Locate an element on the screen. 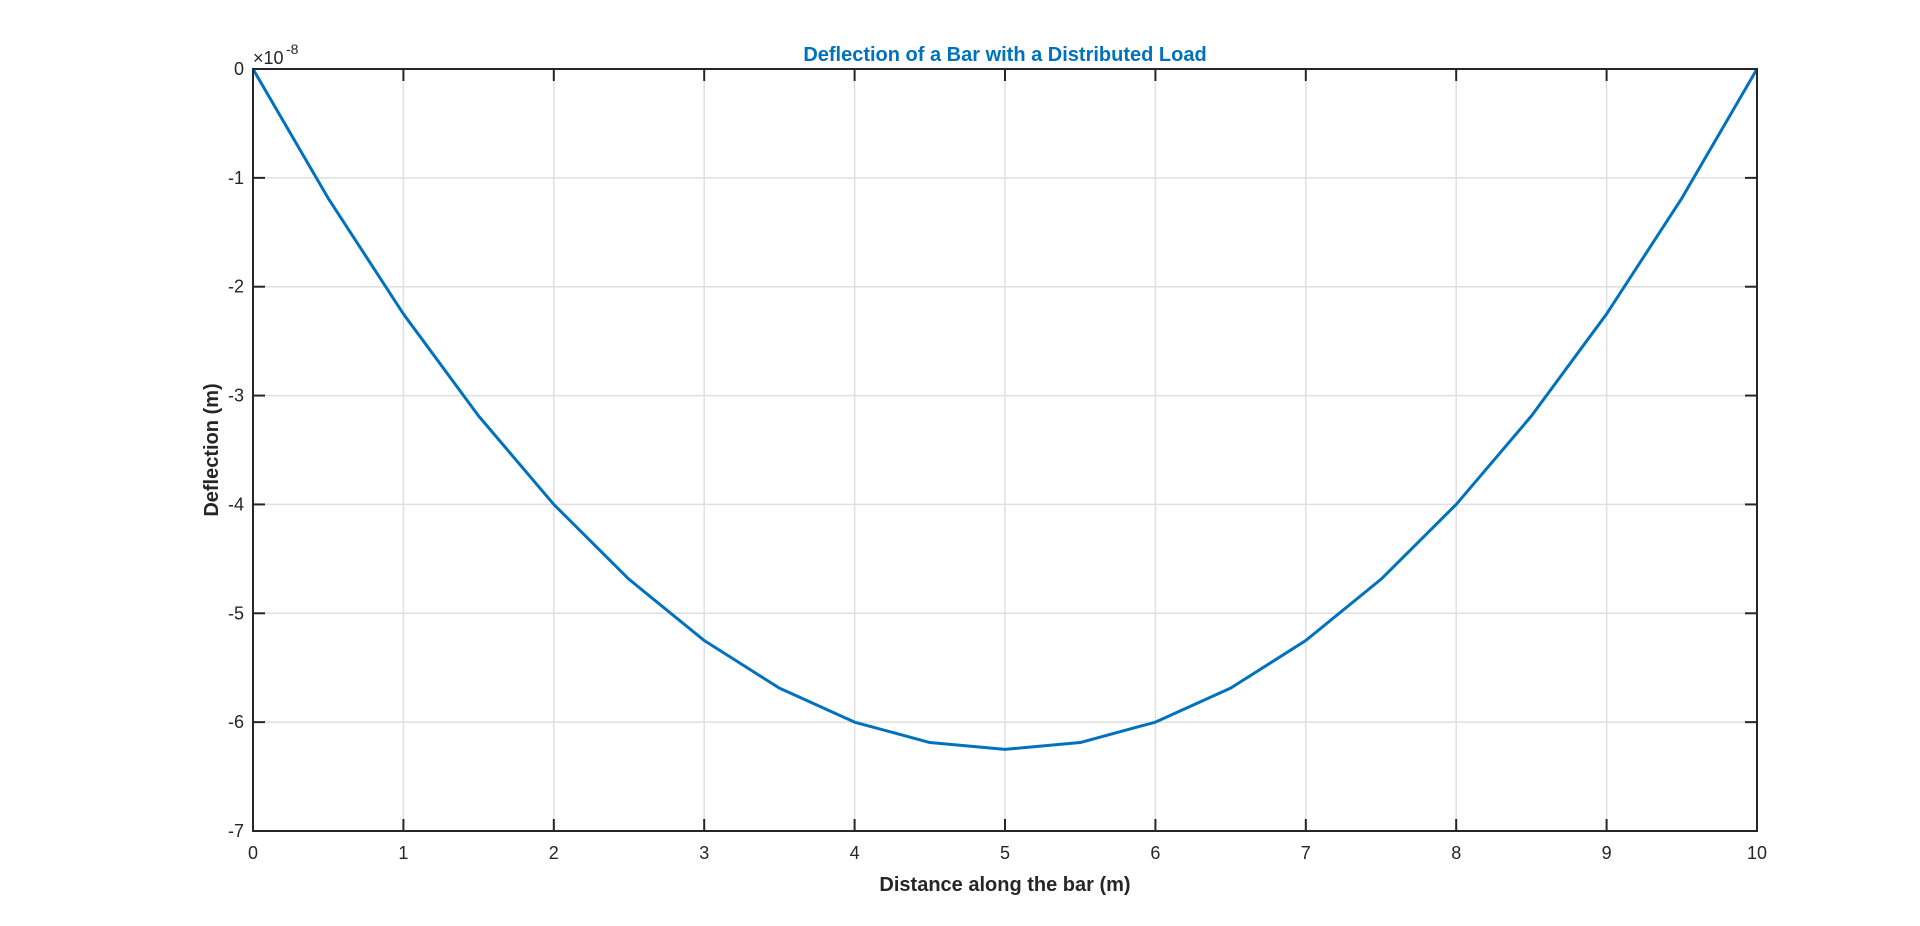 The width and height of the screenshot is (1920, 926). x-tick-label: 4 is located at coordinates (855, 853).